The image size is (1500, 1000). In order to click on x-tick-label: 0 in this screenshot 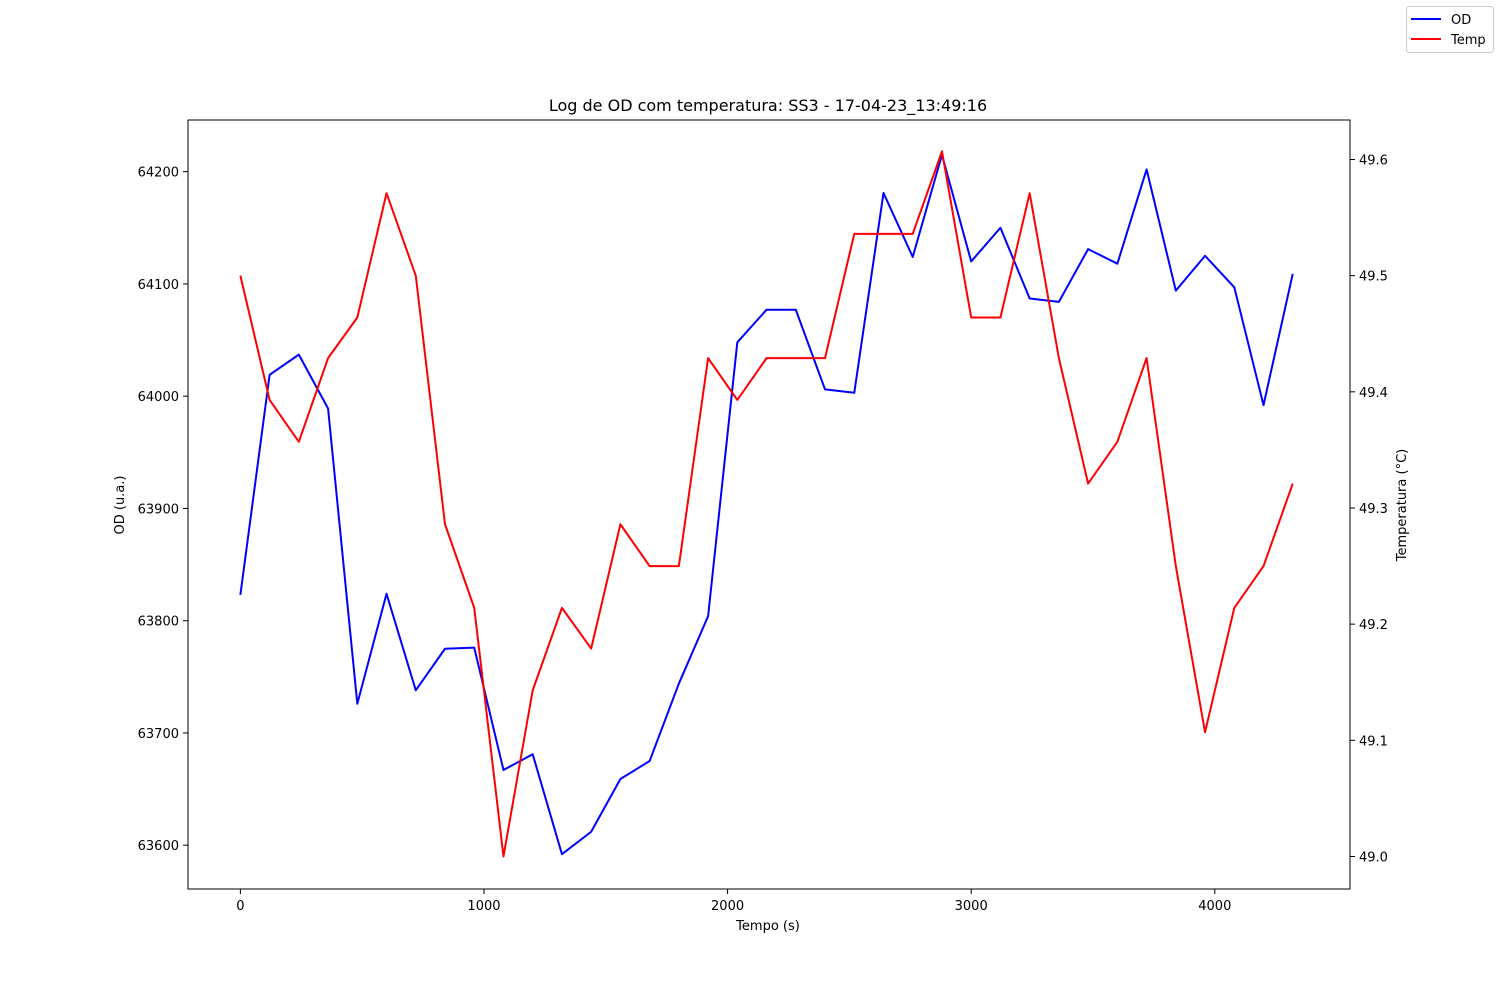, I will do `click(240, 906)`.